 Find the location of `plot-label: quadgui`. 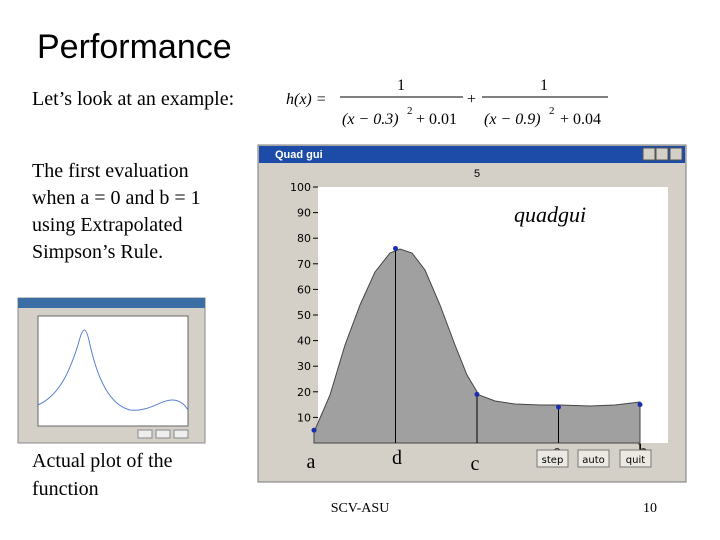

plot-label: quadgui is located at coordinates (550, 214).